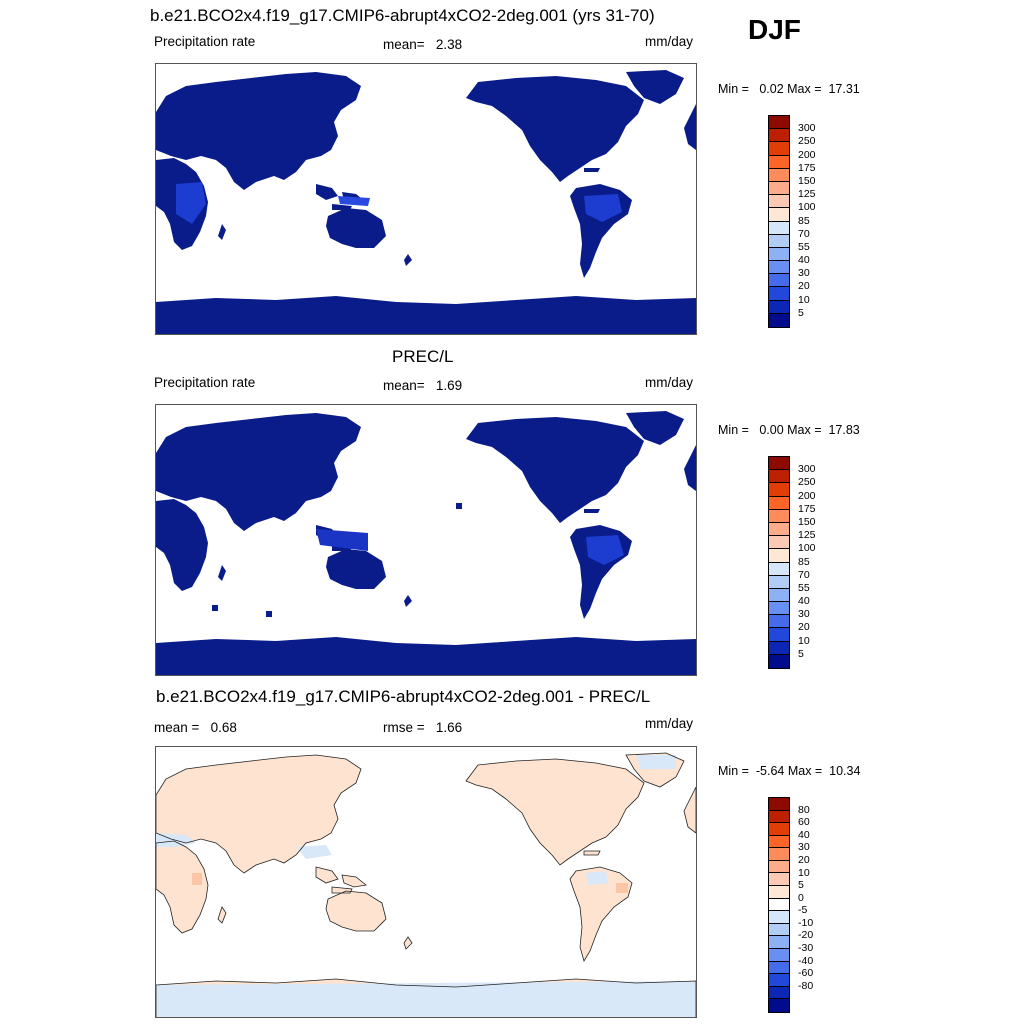  I want to click on panel-3-minmax: Min = -5.64 Max = 10.34, so click(789, 771).